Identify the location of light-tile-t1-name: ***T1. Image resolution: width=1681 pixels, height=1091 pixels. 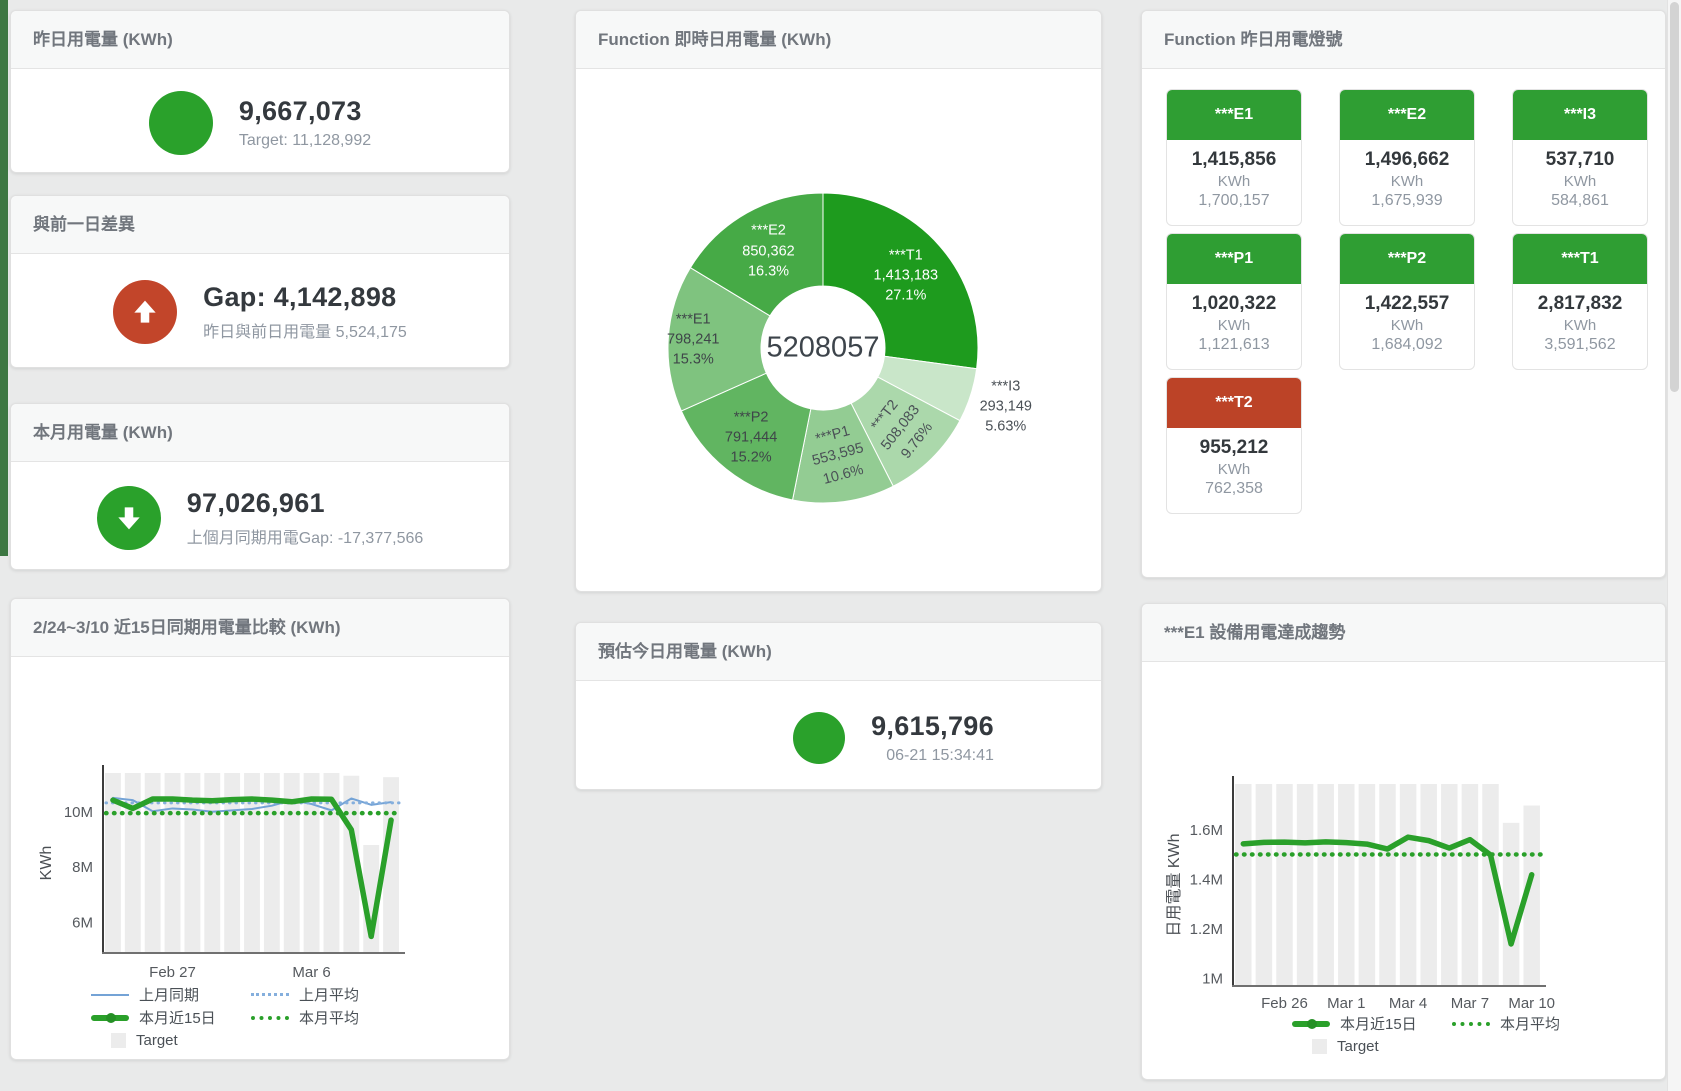
(1580, 259).